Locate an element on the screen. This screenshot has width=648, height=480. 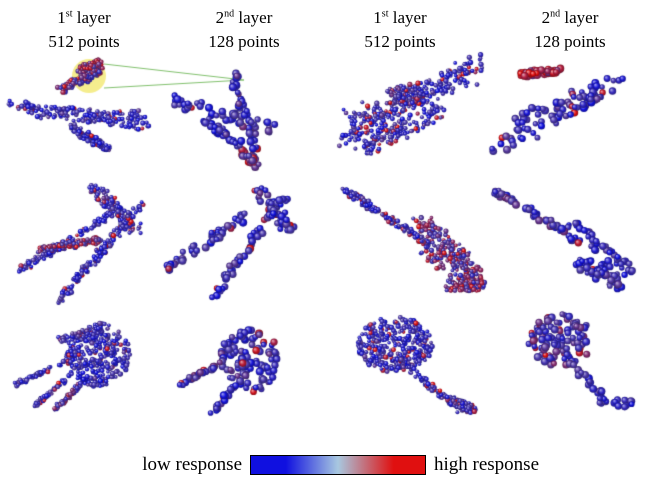
column-header-2: 2nd layer 128 points is located at coordinates (244, 29).